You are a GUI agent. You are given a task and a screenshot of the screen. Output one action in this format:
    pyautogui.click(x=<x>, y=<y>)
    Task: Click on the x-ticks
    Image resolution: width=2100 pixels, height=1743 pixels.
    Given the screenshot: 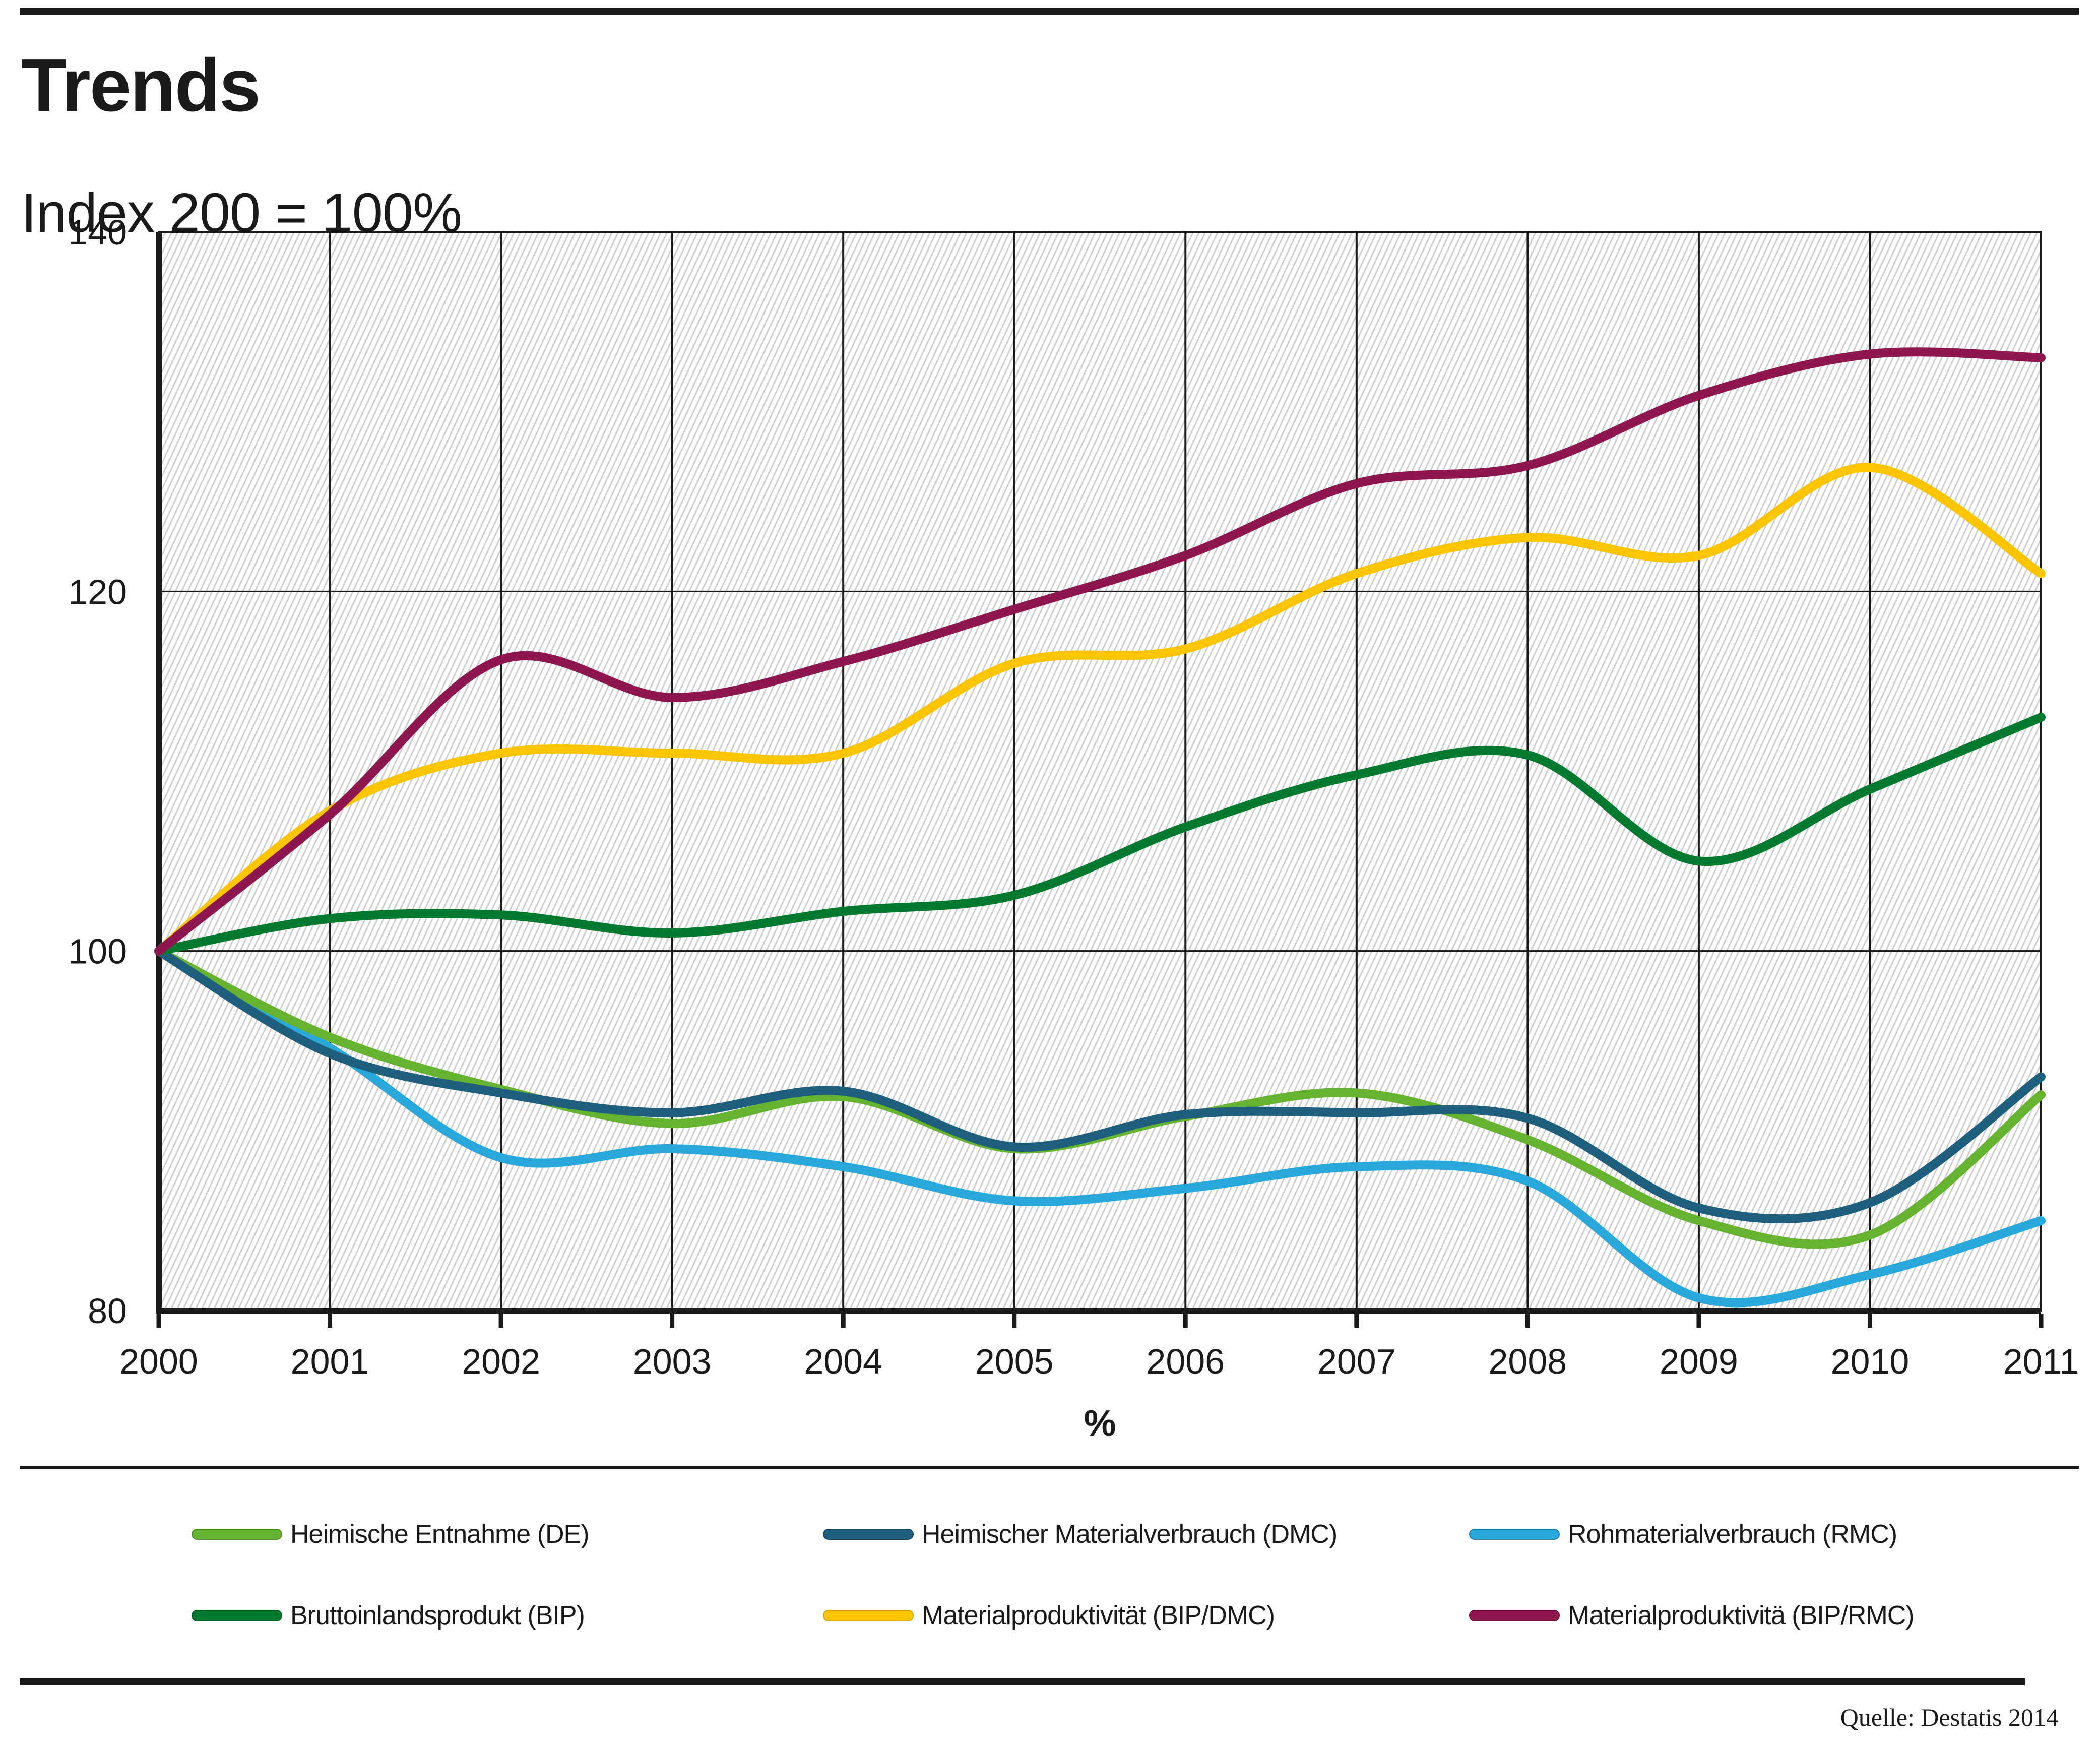 What is the action you would take?
    pyautogui.click(x=1100, y=1321)
    